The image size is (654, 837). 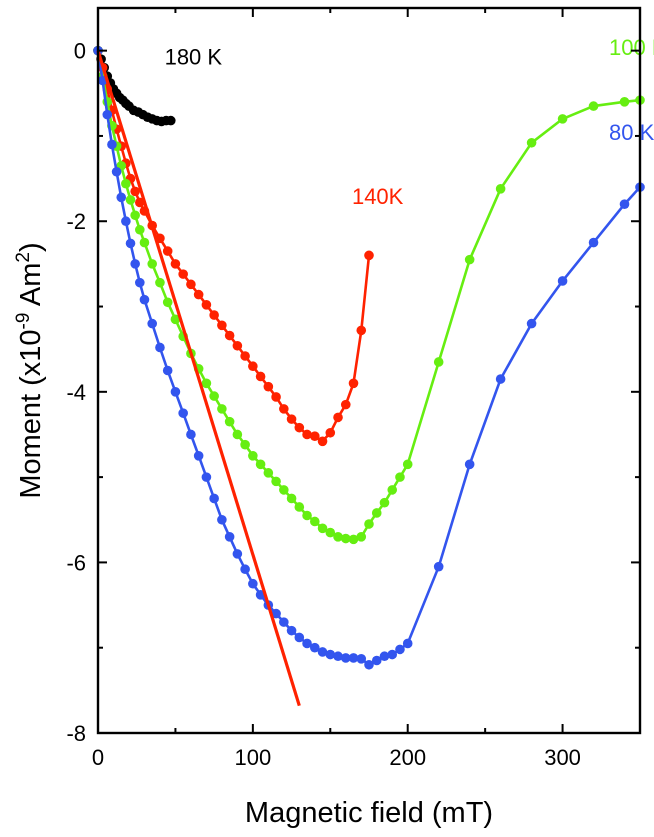 What do you see at coordinates (562, 757) in the screenshot?
I see `x-tick-label: 300` at bounding box center [562, 757].